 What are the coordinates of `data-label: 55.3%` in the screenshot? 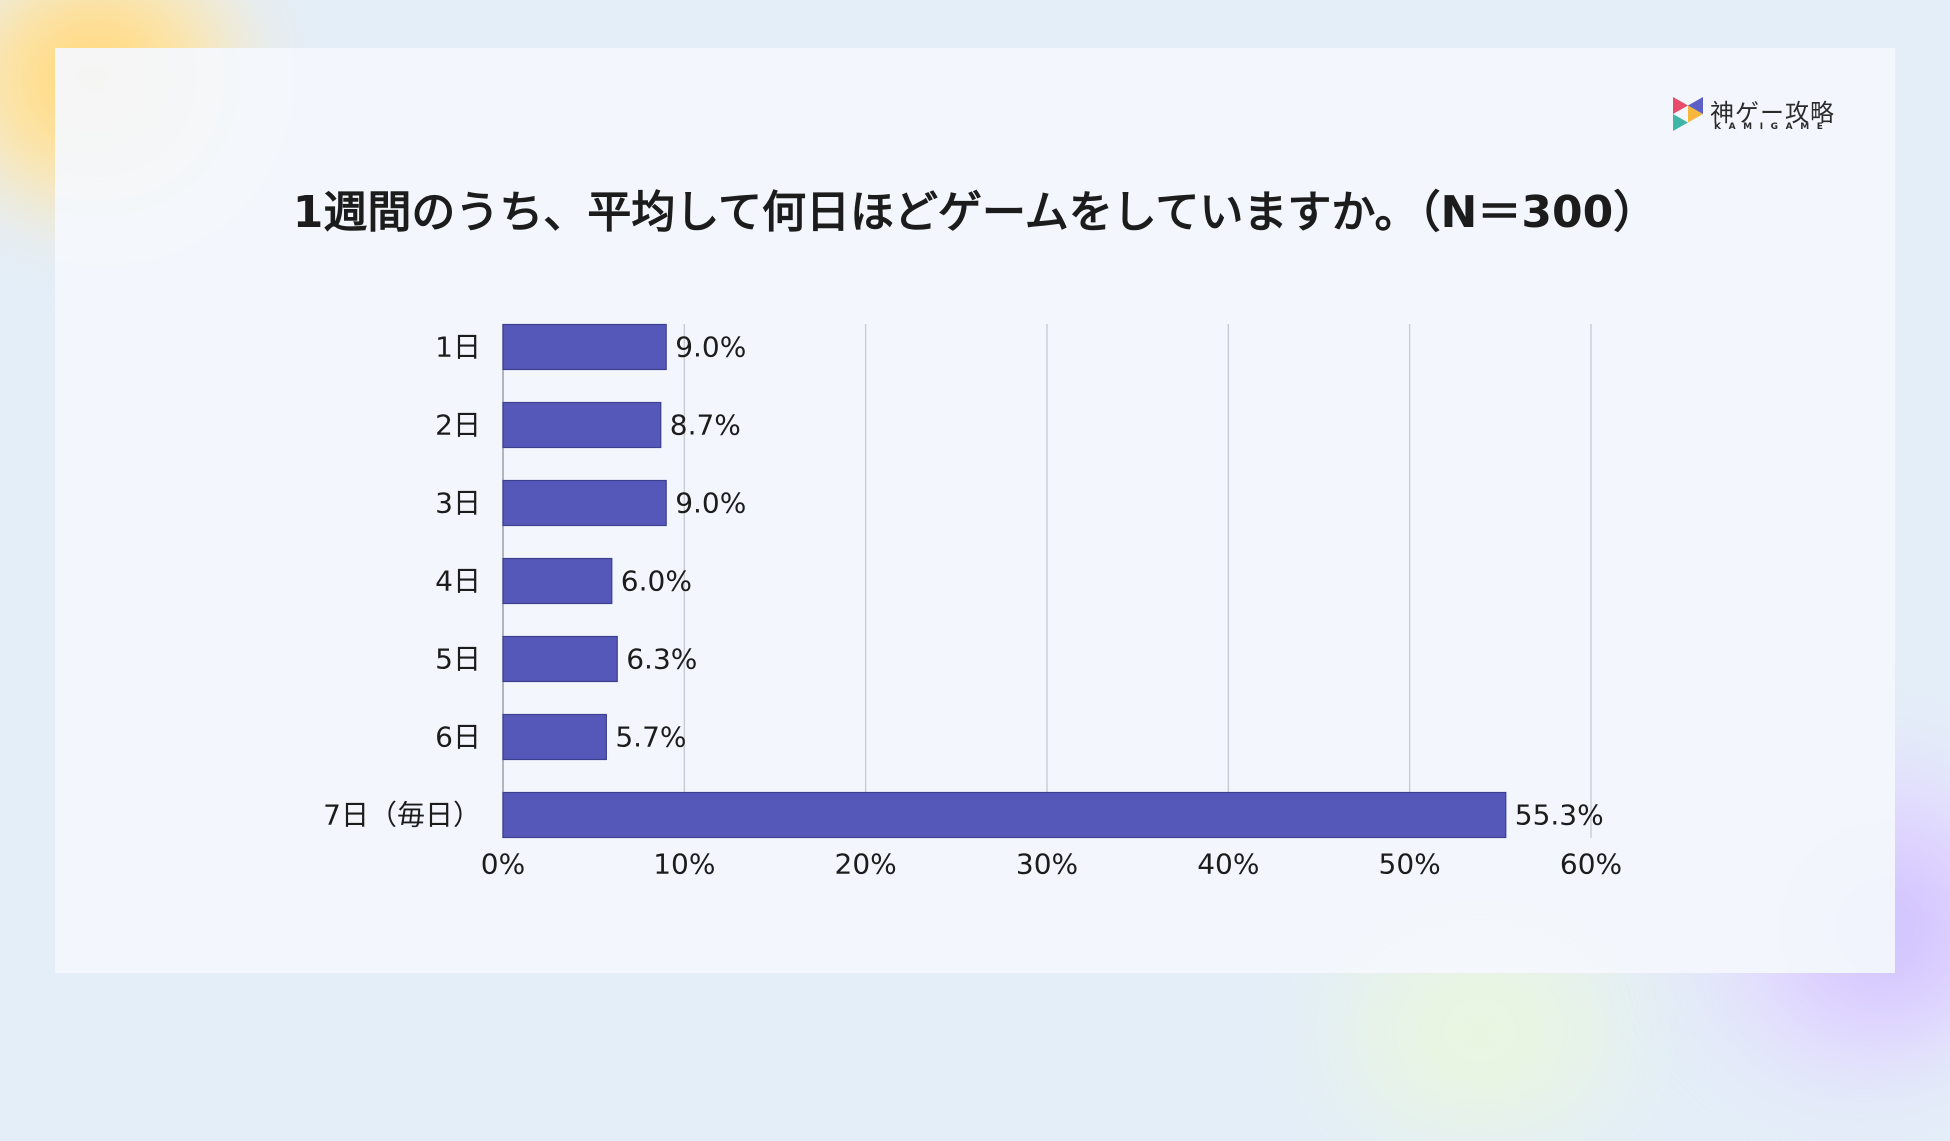 It's located at (1559, 815).